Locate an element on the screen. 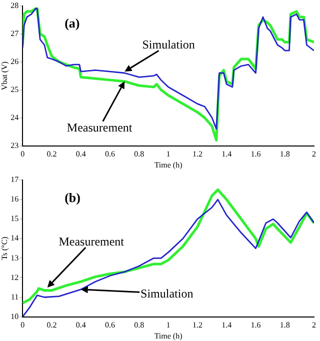  y-axis-title: Ts (°C) is located at coordinates (4, 248).